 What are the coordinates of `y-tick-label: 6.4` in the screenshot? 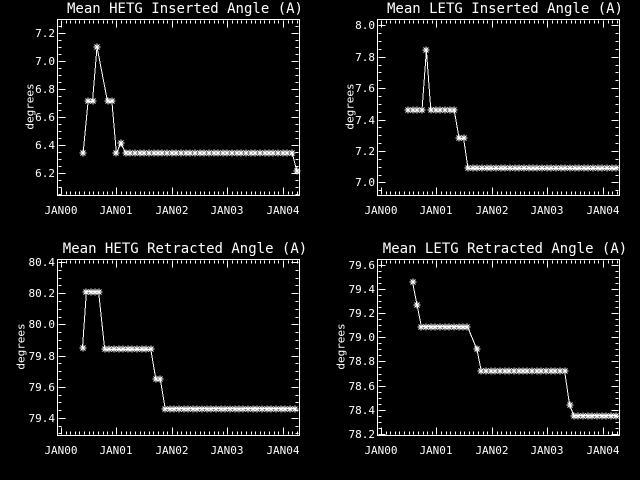 It's located at (45, 145).